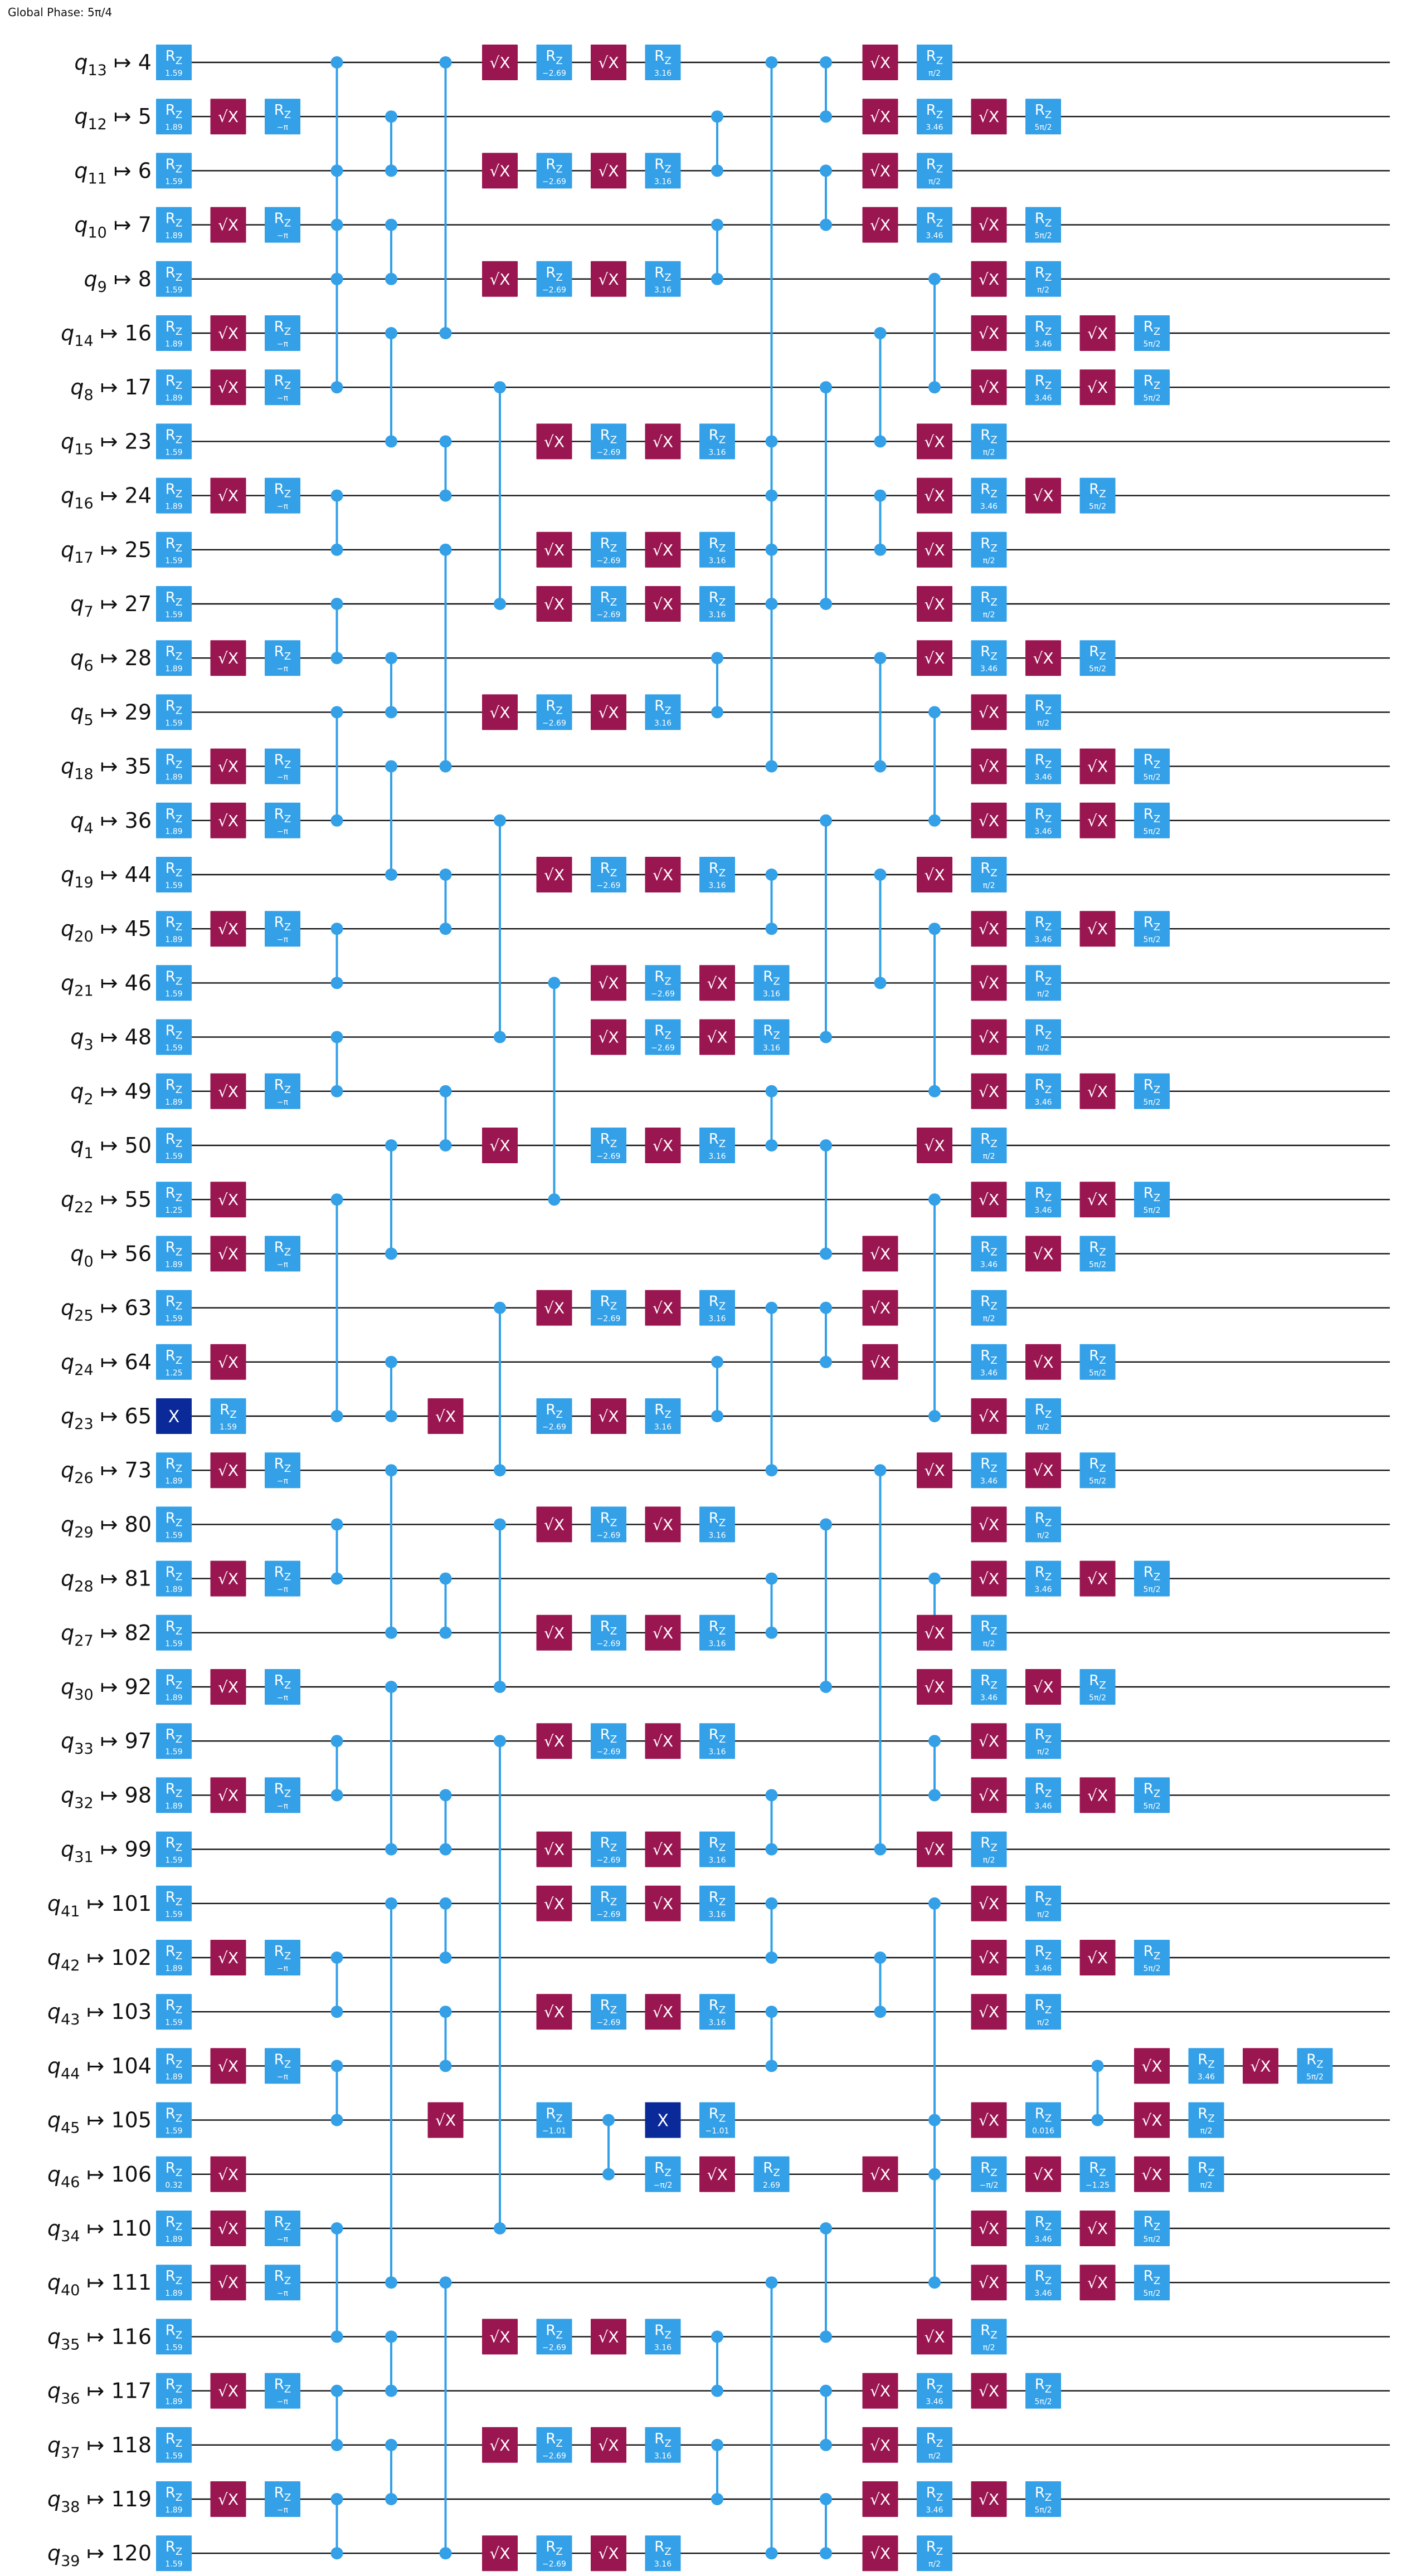 The image size is (1401, 2576). What do you see at coordinates (106, 1743) in the screenshot?
I see `qubit-label: q33 ↦ 97` at bounding box center [106, 1743].